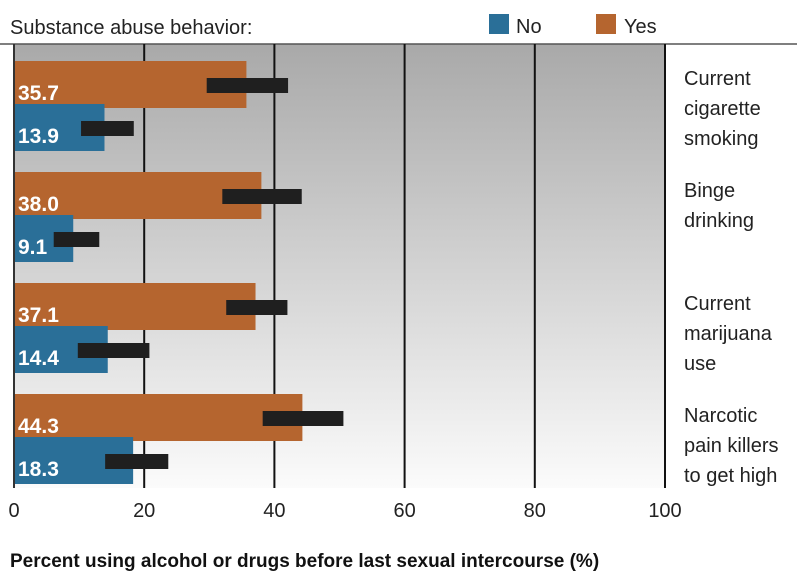  What do you see at coordinates (731, 446) in the screenshot?
I see `category-label: pain killers` at bounding box center [731, 446].